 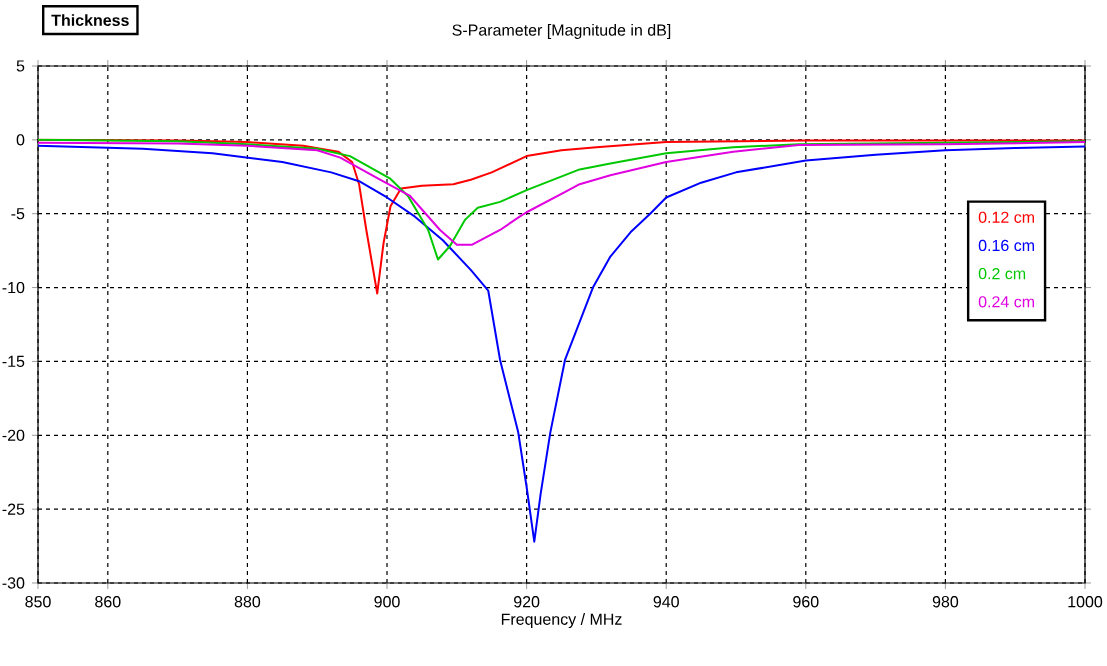 I want to click on x-tick-label: 900, so click(x=387, y=602).